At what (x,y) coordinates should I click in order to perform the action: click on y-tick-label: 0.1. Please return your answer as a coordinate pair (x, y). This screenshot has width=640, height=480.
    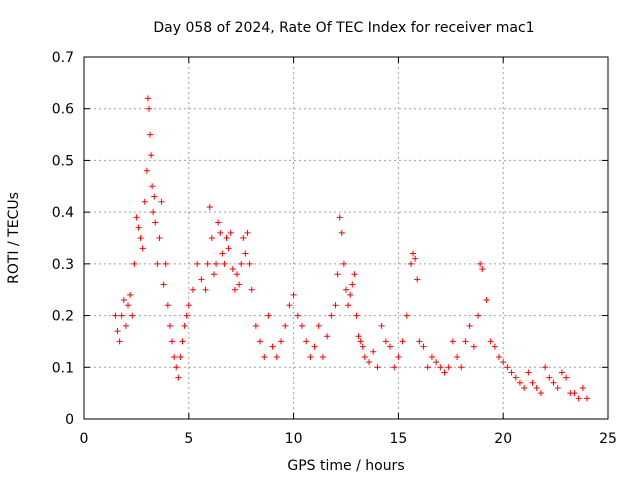
    Looking at the image, I should click on (63, 368).